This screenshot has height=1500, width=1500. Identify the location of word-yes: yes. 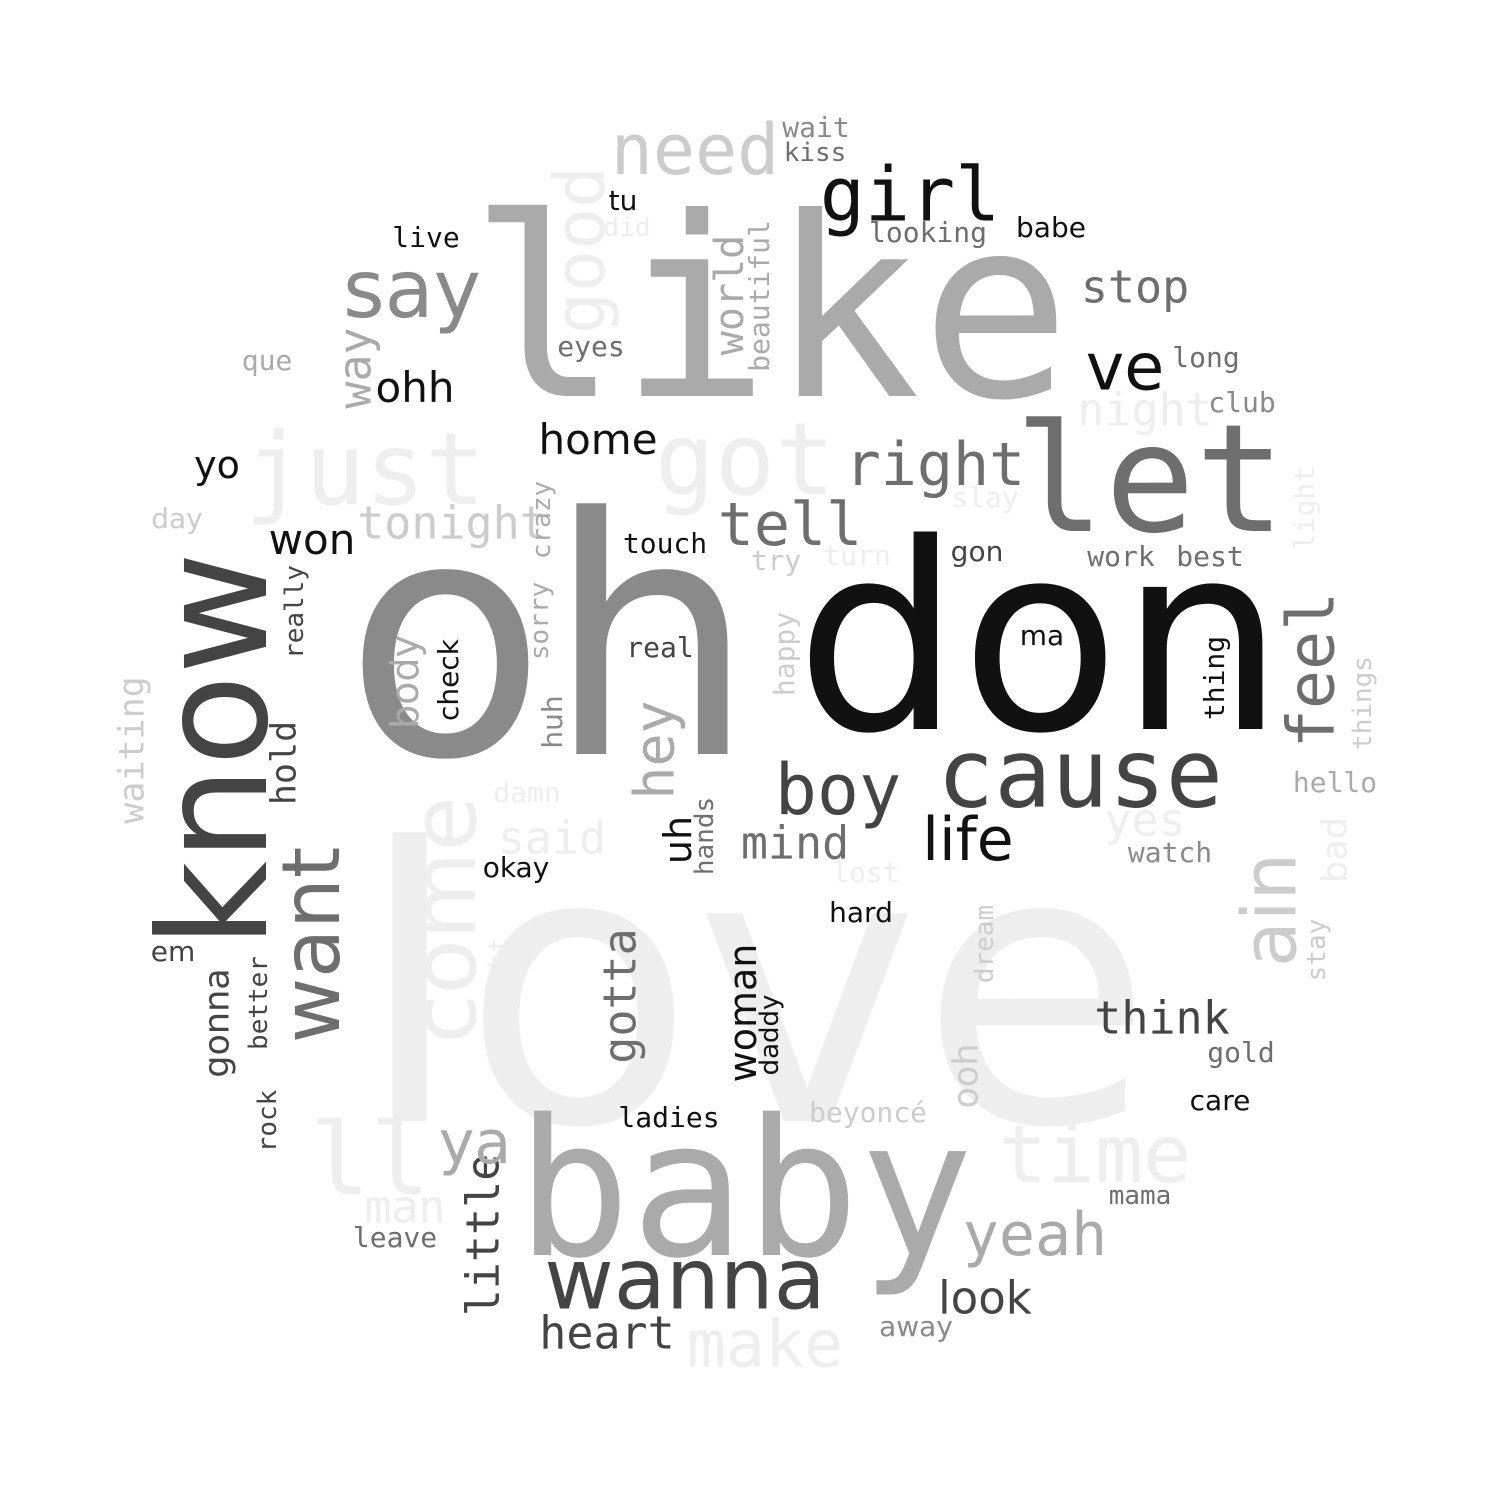
(1145, 820).